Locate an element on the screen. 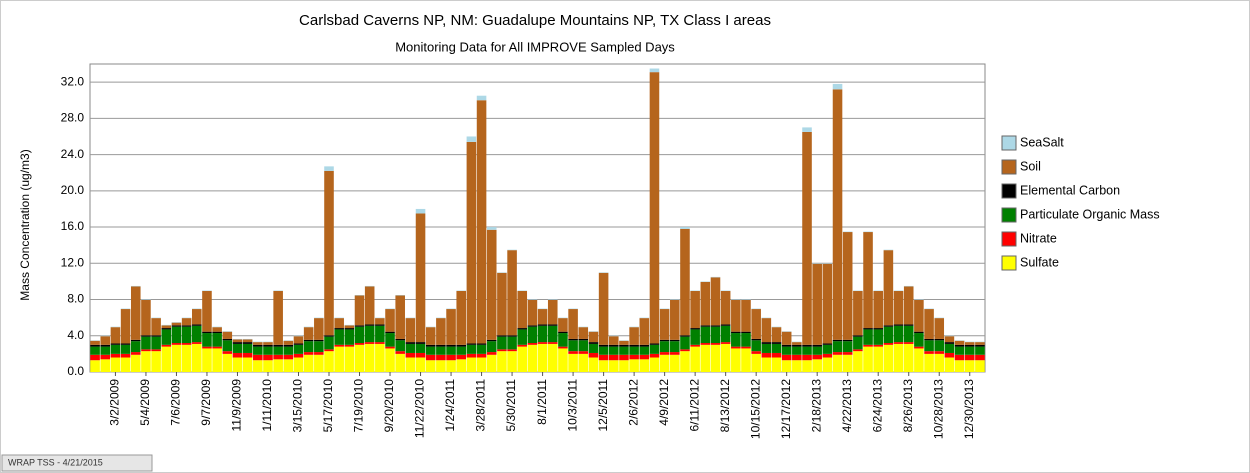  x-tick-label: 5/30/2011 is located at coordinates (511, 405).